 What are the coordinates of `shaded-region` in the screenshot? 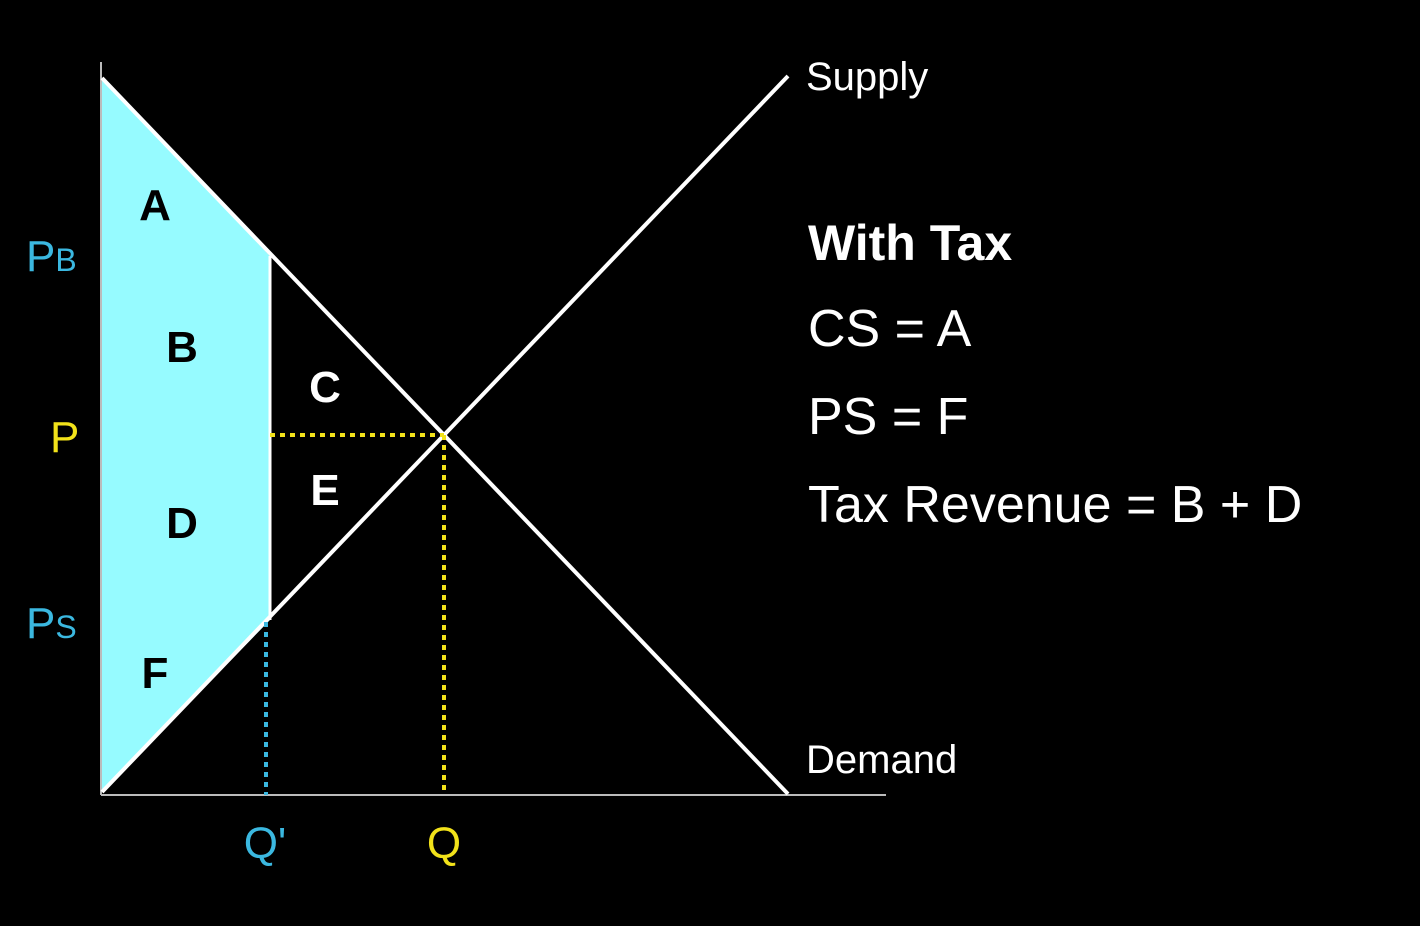 It's located at (186, 435).